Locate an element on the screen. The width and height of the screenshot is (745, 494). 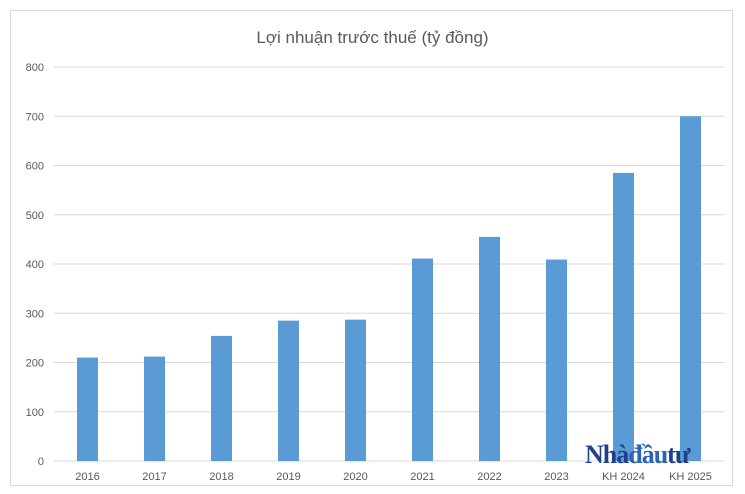
watermark-logo: Nhàđầutư is located at coordinates (637, 455).